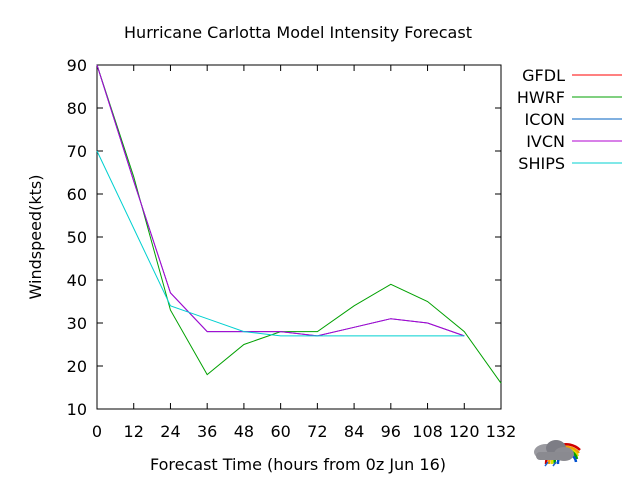 This screenshot has height=480, width=640. What do you see at coordinates (77, 108) in the screenshot?
I see `y-tick-label: 80` at bounding box center [77, 108].